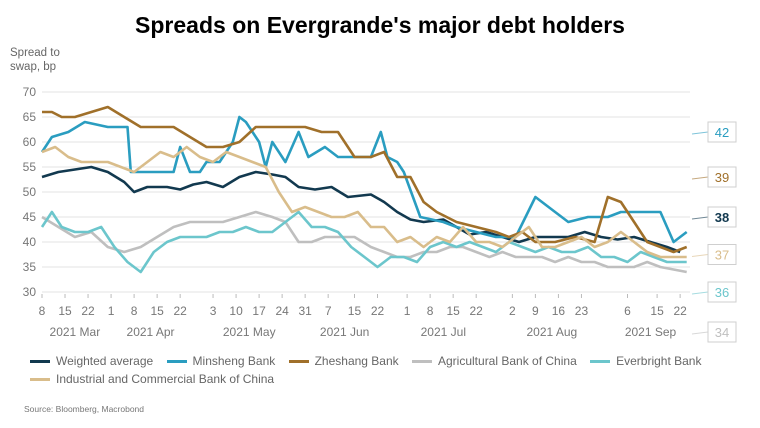  I want to click on x-month-label: 2021 Jul, so click(443, 332).